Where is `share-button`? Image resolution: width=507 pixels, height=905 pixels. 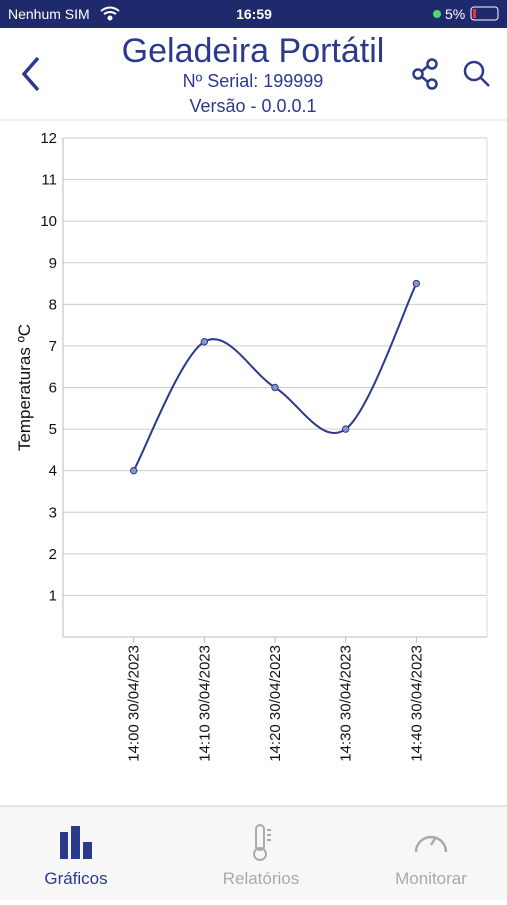 share-button is located at coordinates (425, 74).